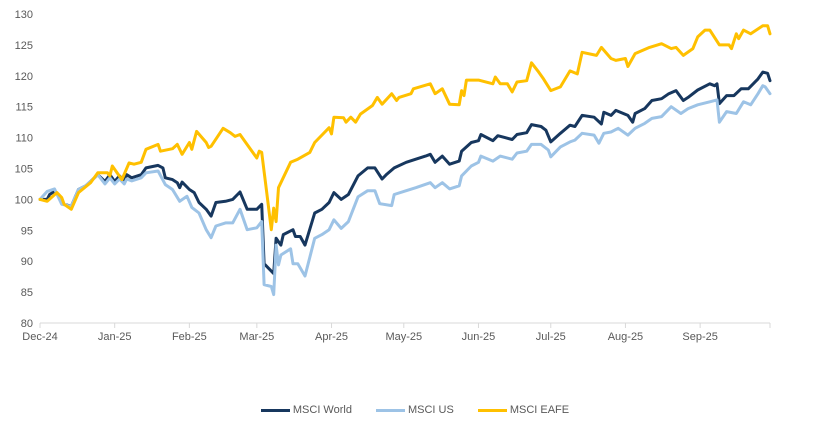 The width and height of the screenshot is (830, 433). What do you see at coordinates (24, 200) in the screenshot?
I see `y-tick-label: 100` at bounding box center [24, 200].